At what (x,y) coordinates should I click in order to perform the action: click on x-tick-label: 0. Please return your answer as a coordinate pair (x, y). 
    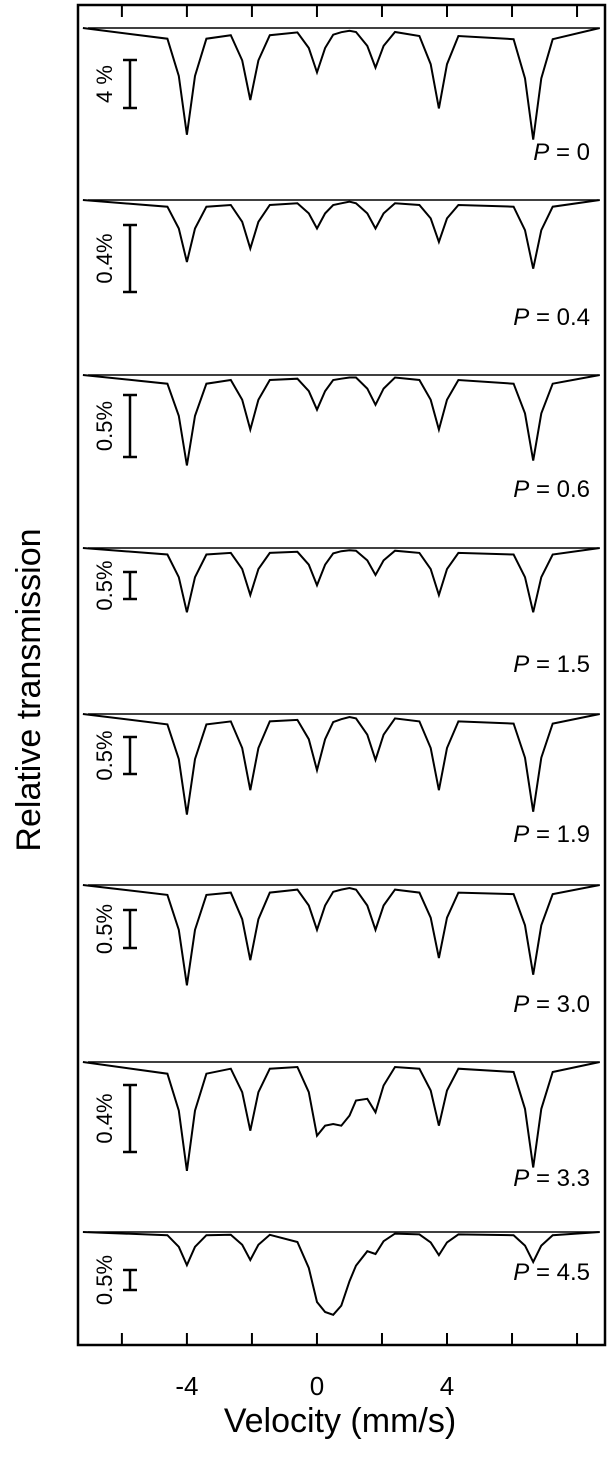
    Looking at the image, I should click on (317, 1386).